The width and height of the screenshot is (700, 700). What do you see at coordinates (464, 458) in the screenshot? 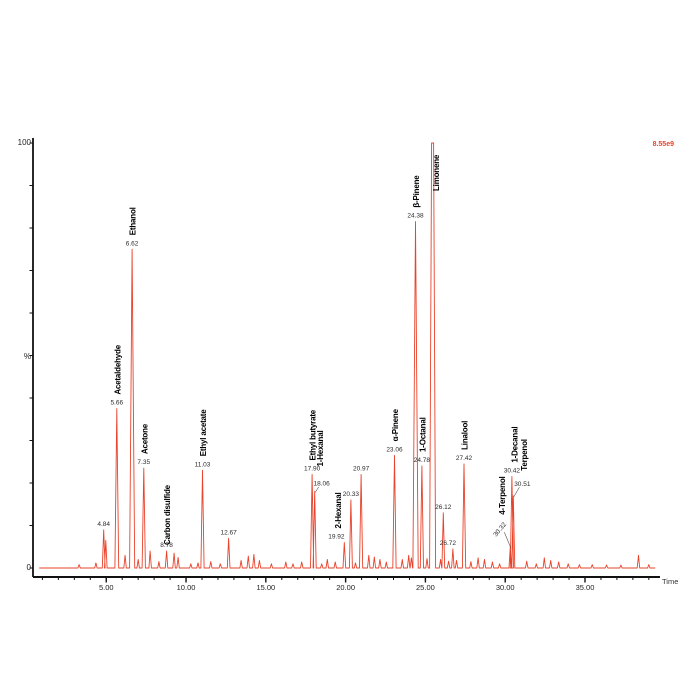
I see `peak-rt-label: 27.42` at bounding box center [464, 458].